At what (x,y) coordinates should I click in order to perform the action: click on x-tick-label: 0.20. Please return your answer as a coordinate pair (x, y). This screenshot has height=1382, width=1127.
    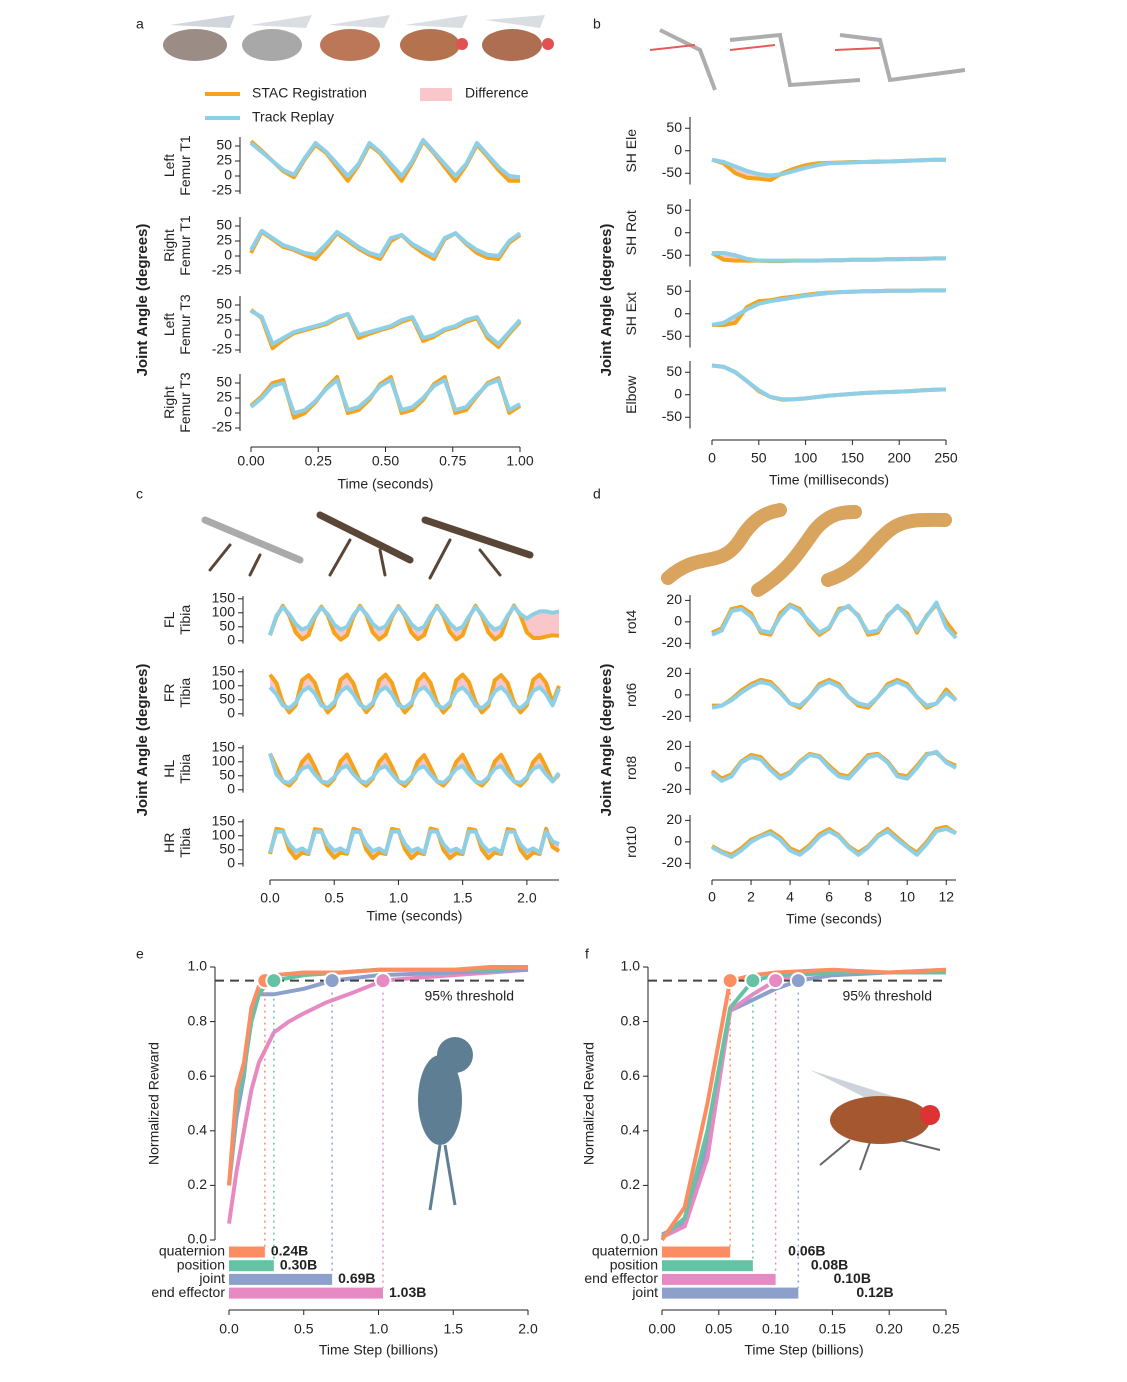
    Looking at the image, I should click on (889, 1329).